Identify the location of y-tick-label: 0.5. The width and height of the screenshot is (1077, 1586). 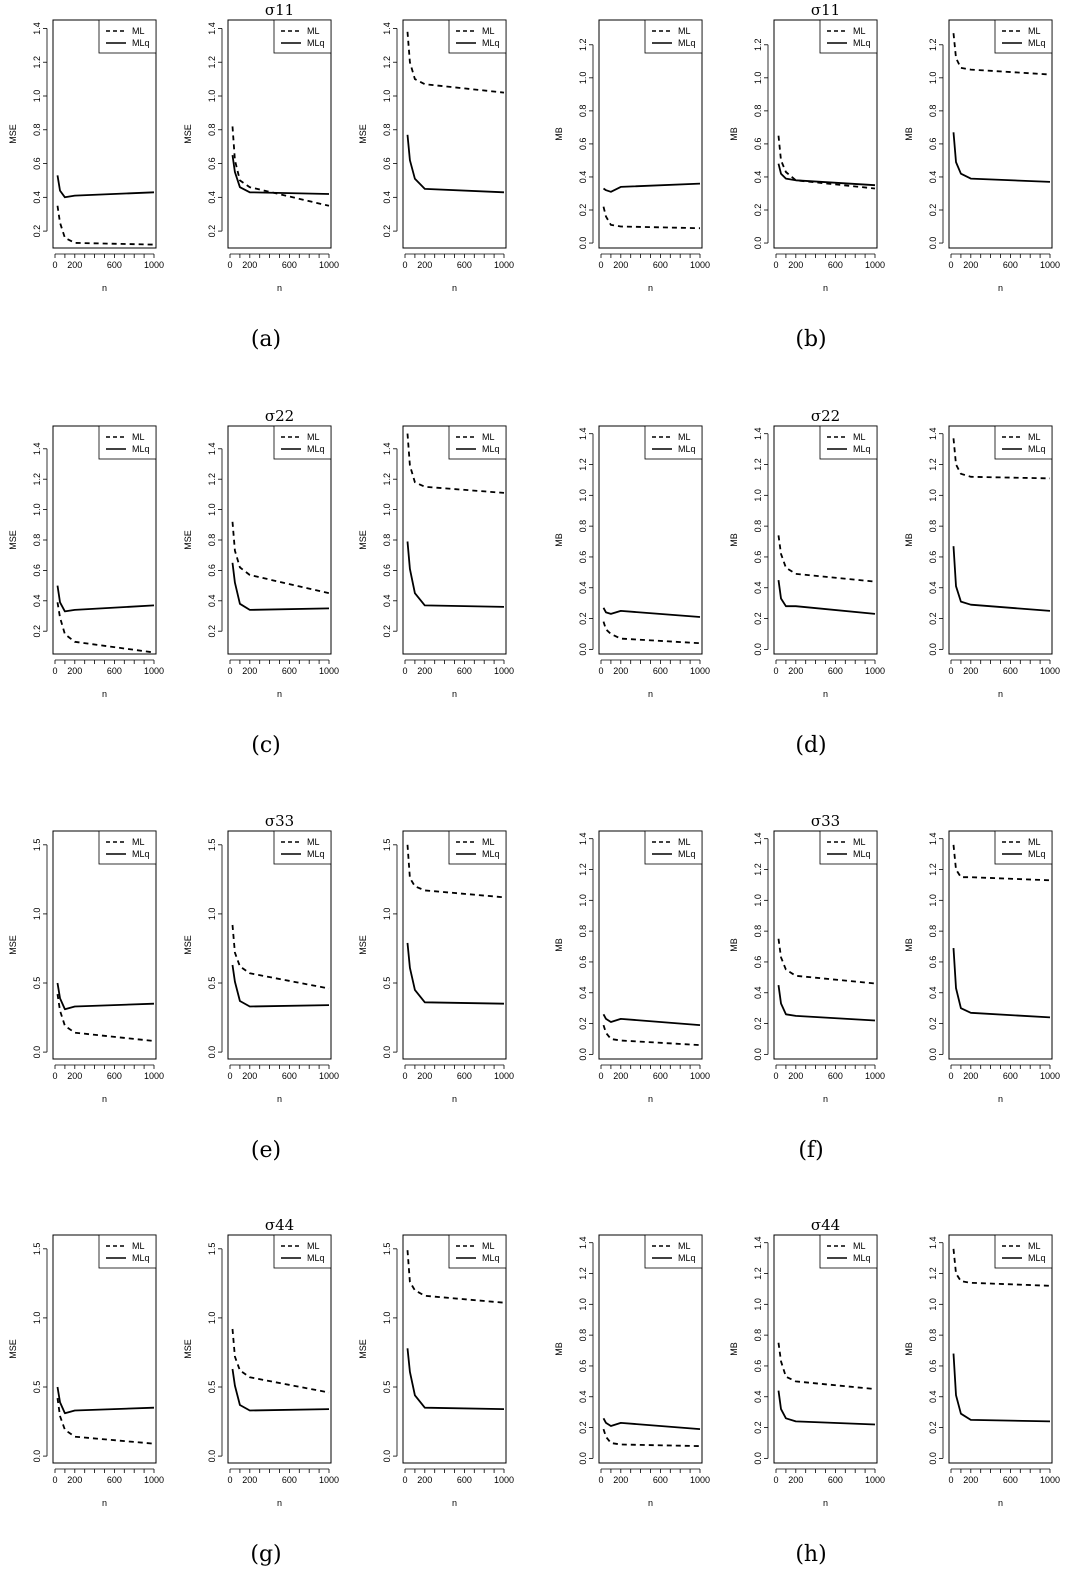
(37, 983).